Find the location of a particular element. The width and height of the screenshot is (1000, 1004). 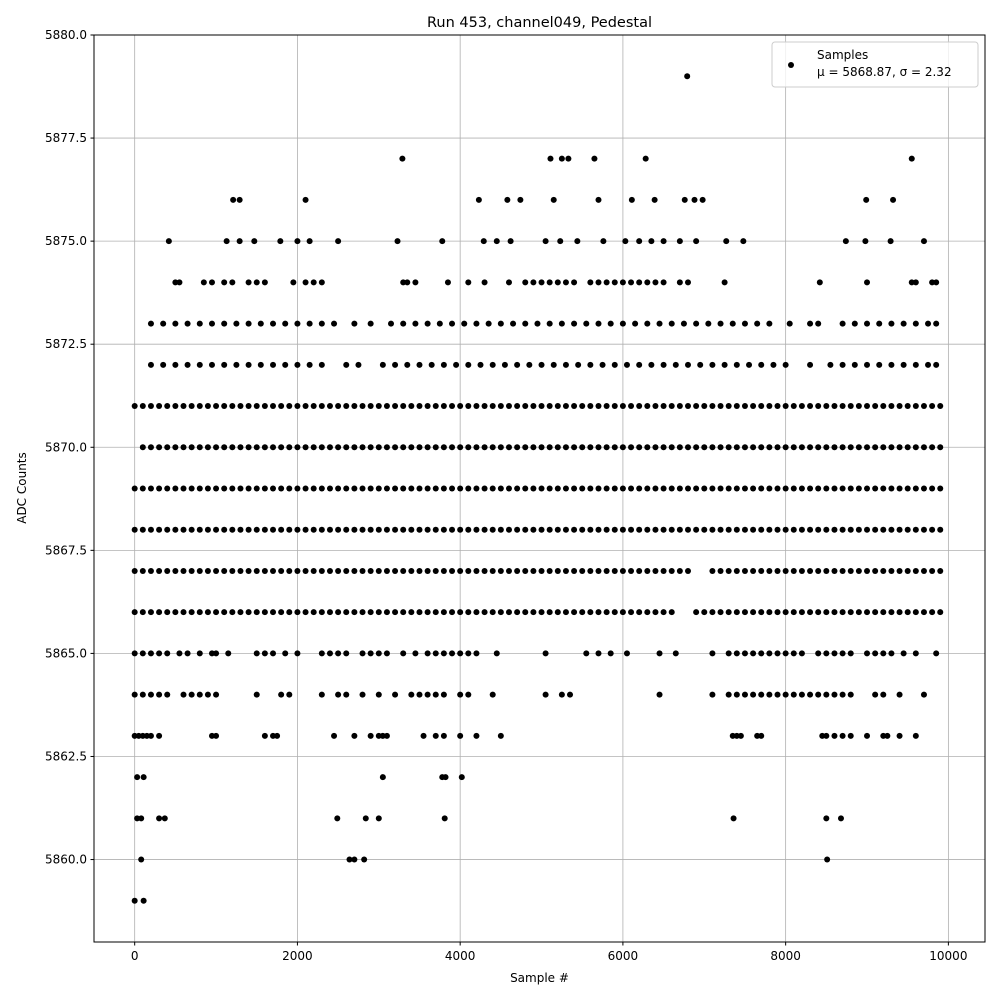

y-tick-label: 5865.0 is located at coordinates (66, 653).